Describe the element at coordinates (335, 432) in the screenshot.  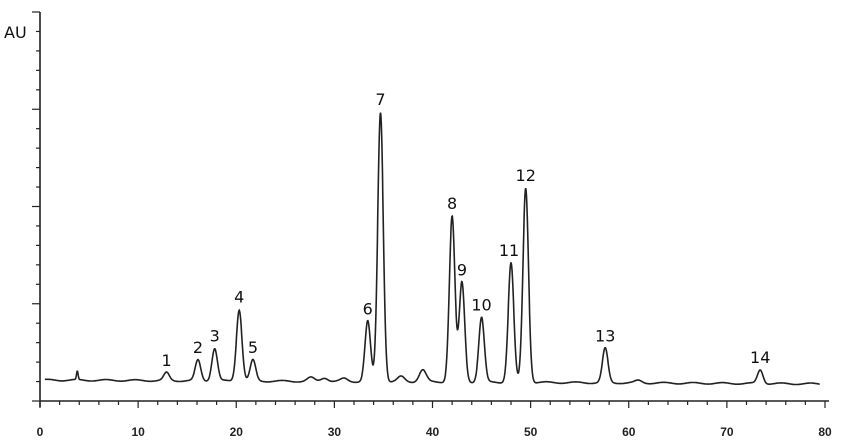
I see `x-tick-label: 30` at that location.